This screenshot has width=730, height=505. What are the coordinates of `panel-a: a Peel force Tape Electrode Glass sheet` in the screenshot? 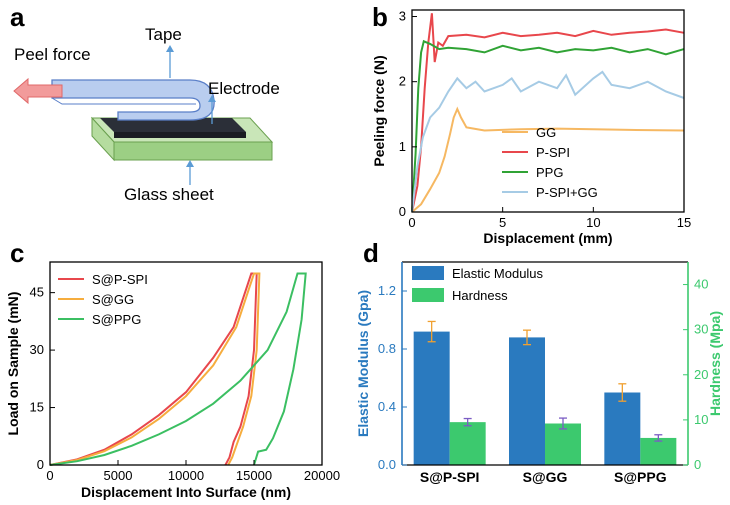 It's located at (145, 103).